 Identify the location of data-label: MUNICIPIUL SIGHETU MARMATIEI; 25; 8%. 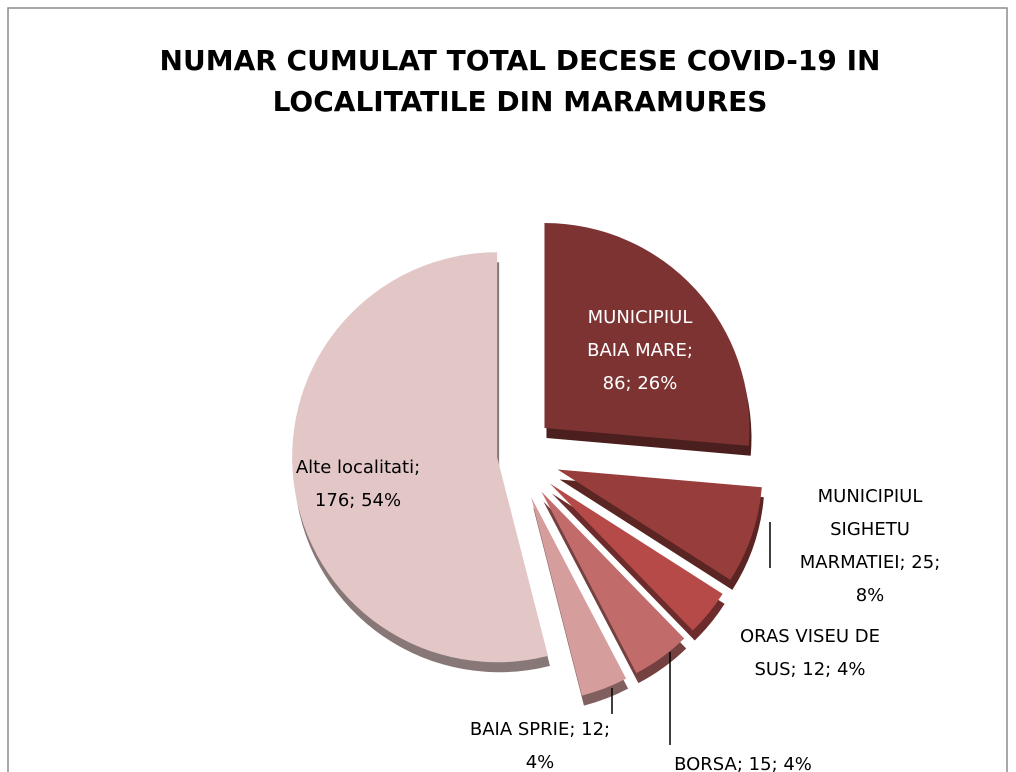
(870, 546).